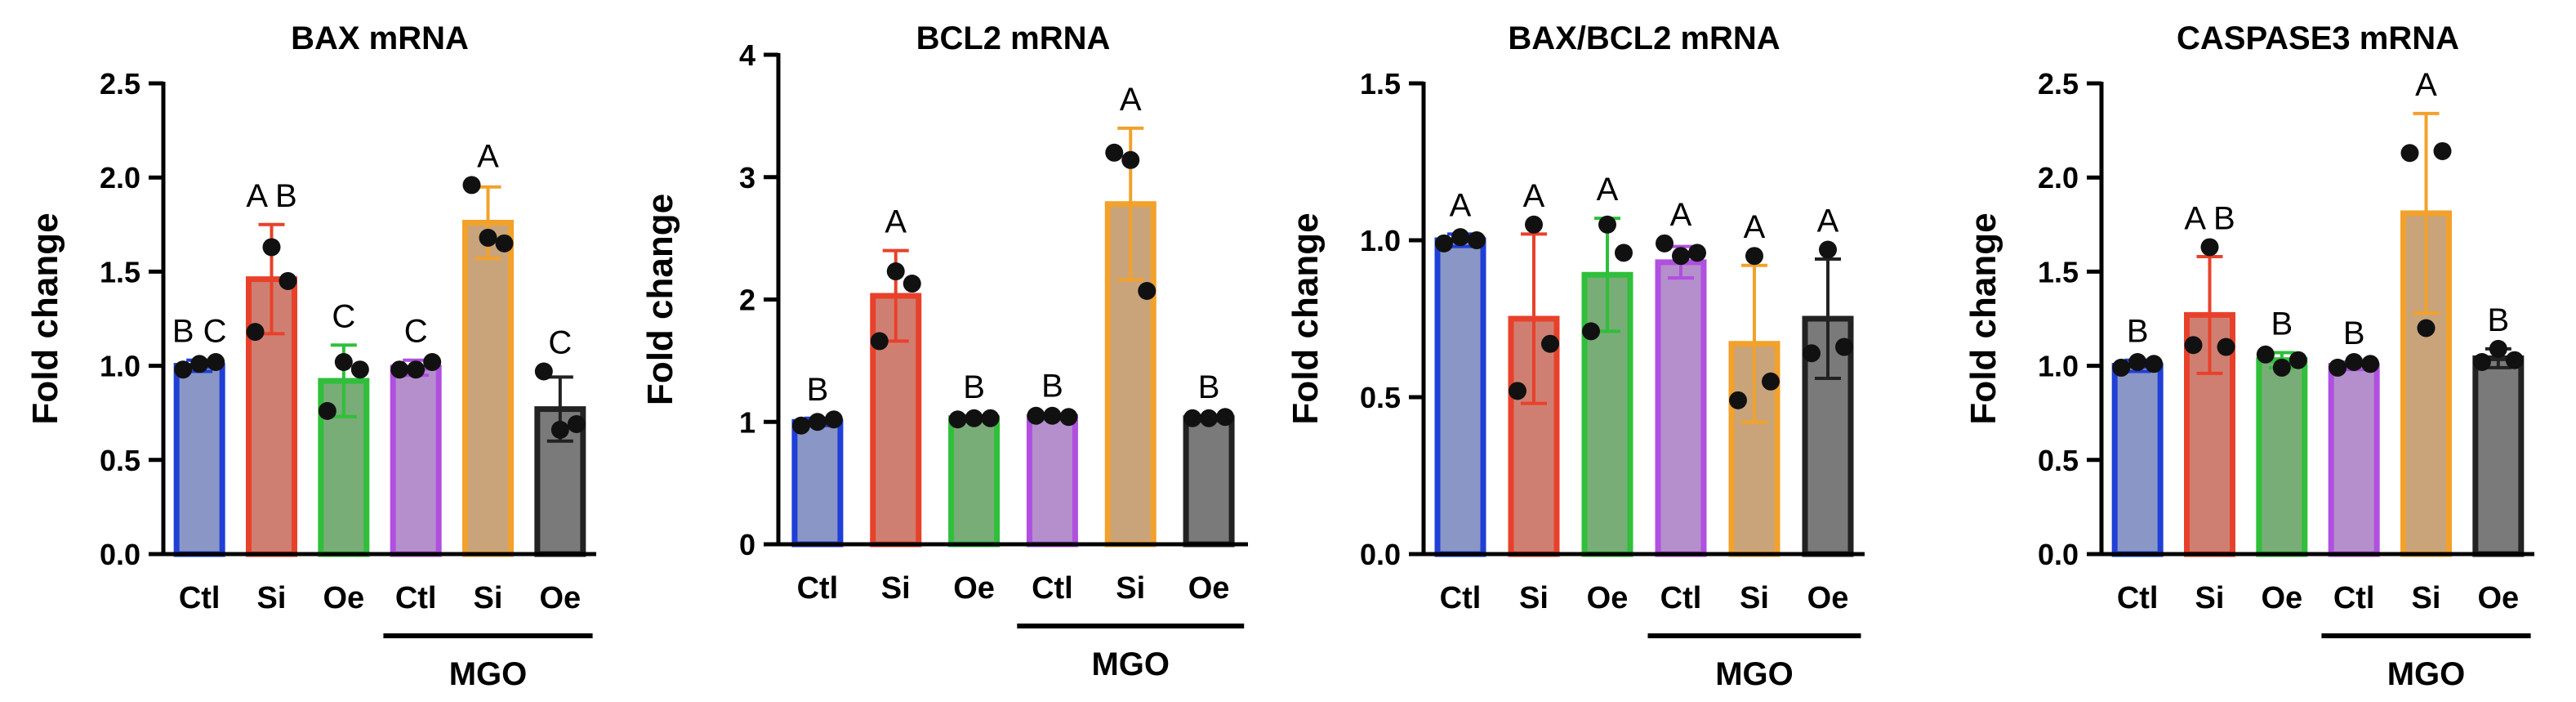 This screenshot has width=2576, height=702. Describe the element at coordinates (2318, 38) in the screenshot. I see `panel-title: CASPASE3 mRNA` at that location.